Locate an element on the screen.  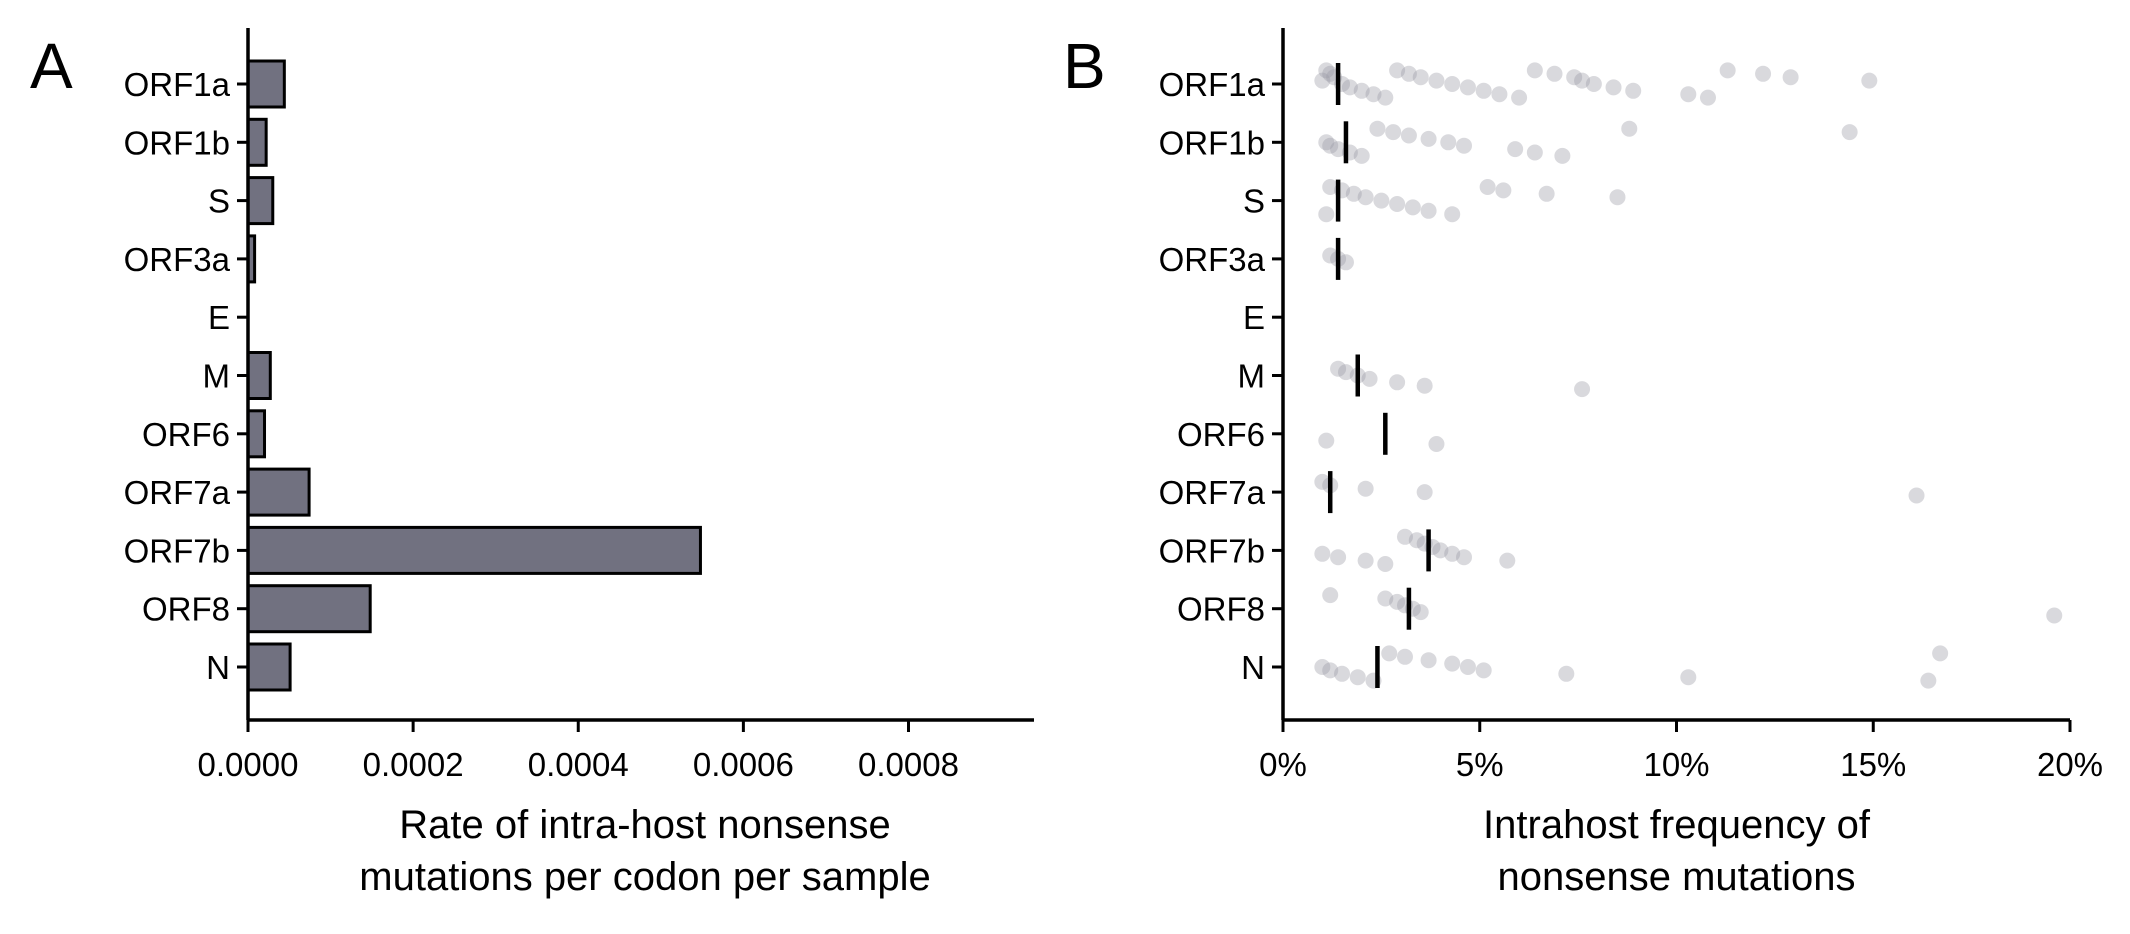
bar-m is located at coordinates (259, 375).